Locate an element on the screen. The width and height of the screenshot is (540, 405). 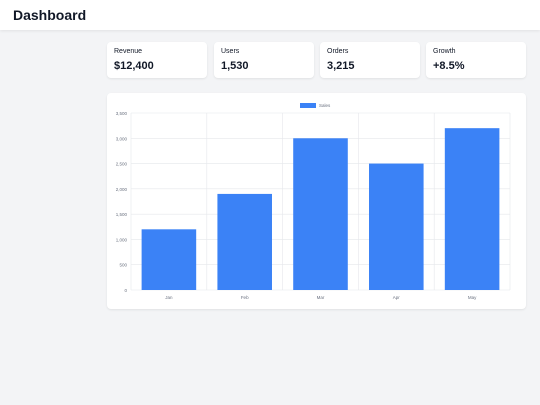
orders-card: Orders 3,215 is located at coordinates (370, 60).